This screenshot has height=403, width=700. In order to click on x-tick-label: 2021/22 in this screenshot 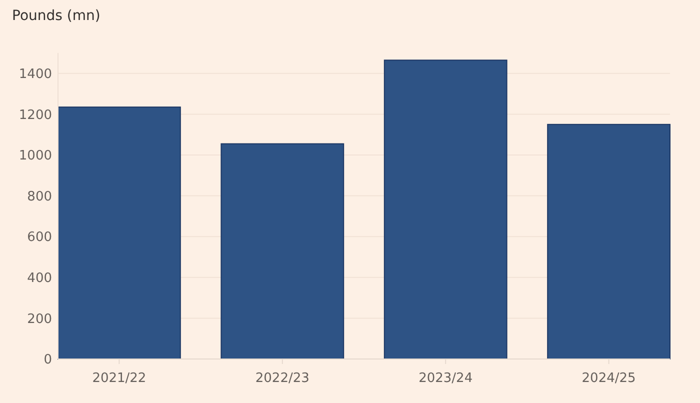, I will do `click(119, 378)`.